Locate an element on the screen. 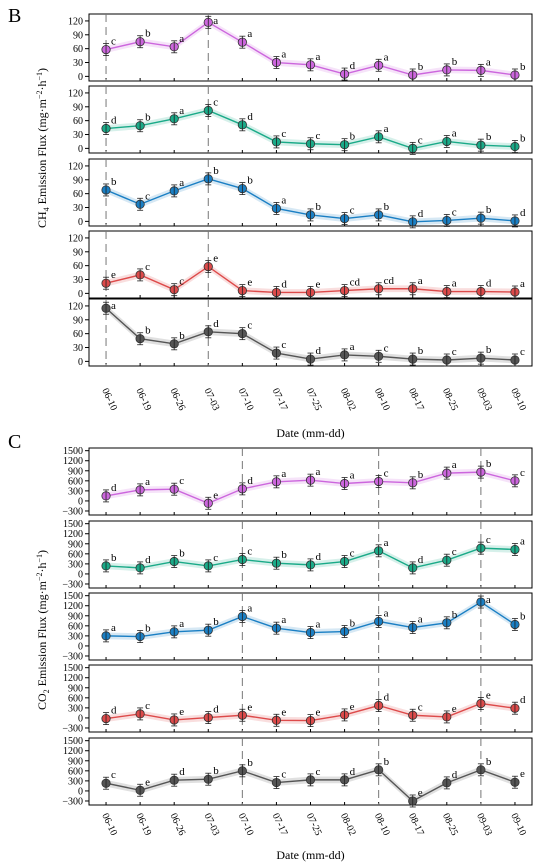 The image size is (550, 865). ch4-subplot-1: 0 30 60 90 120 c b a a a a a d a b b a b is located at coordinates (300, 48).